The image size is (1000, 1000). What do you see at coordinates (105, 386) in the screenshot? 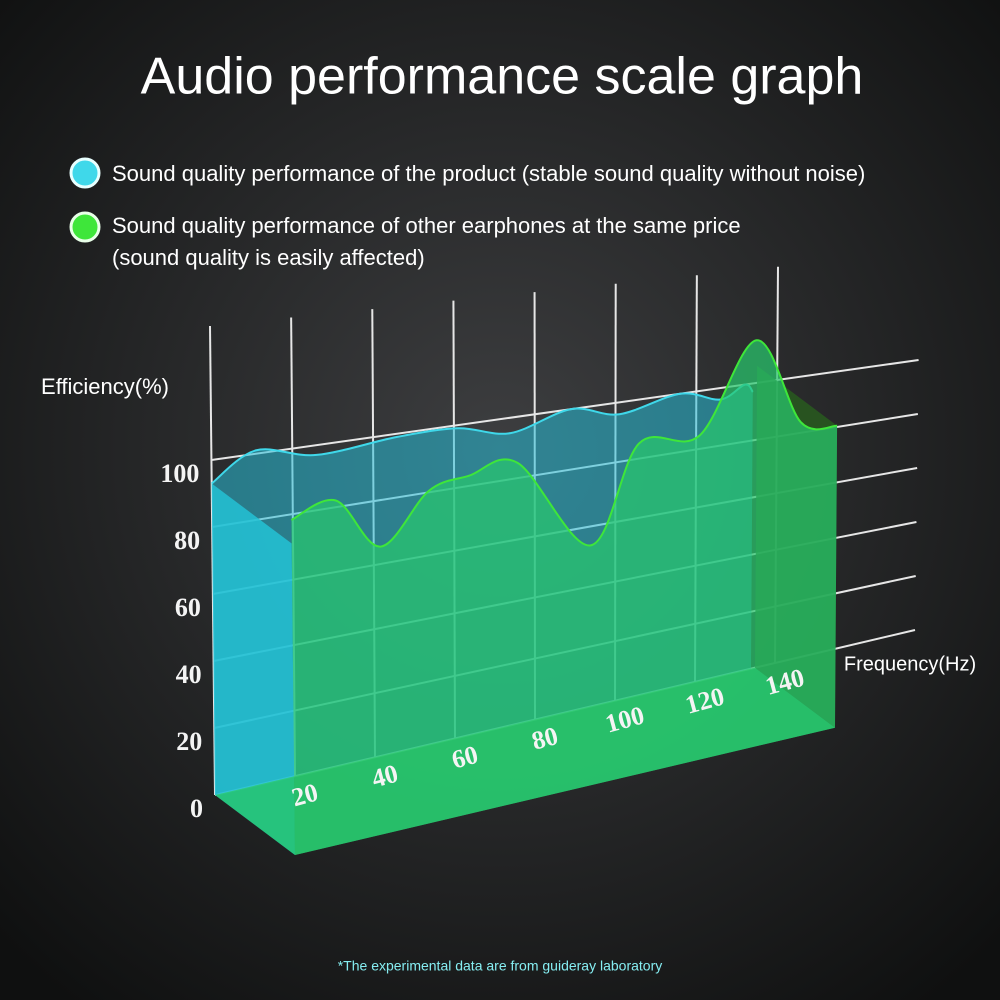
I see `y-axis-label: Efficiency(%)` at bounding box center [105, 386].